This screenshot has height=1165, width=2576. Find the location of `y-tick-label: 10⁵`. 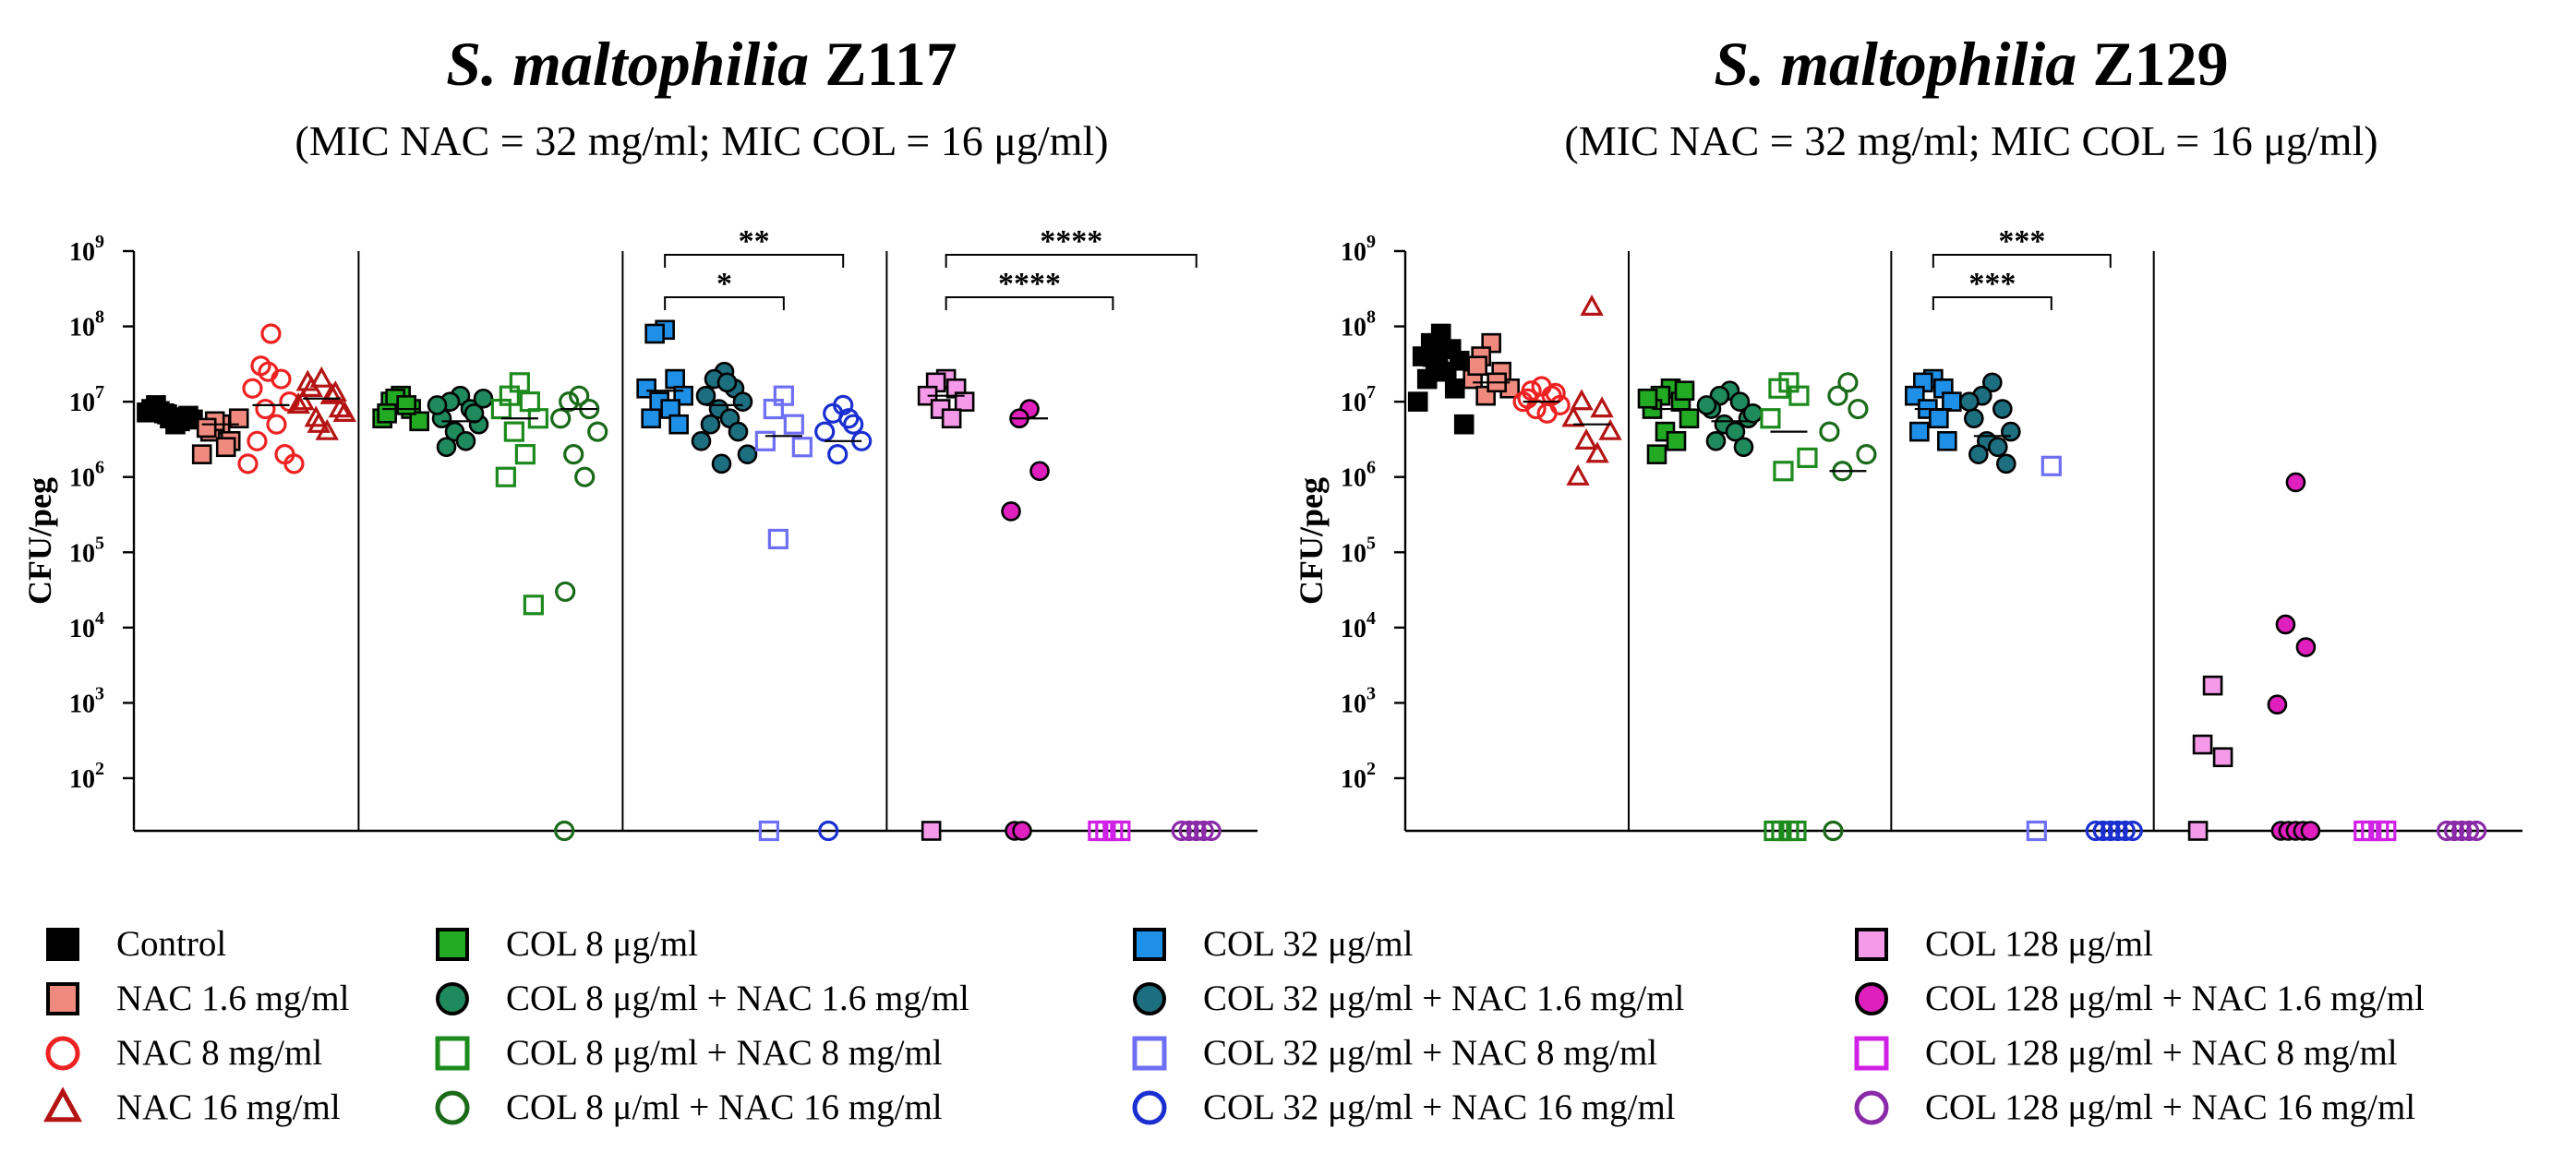

y-tick-label: 10⁵ is located at coordinates (1358, 550).